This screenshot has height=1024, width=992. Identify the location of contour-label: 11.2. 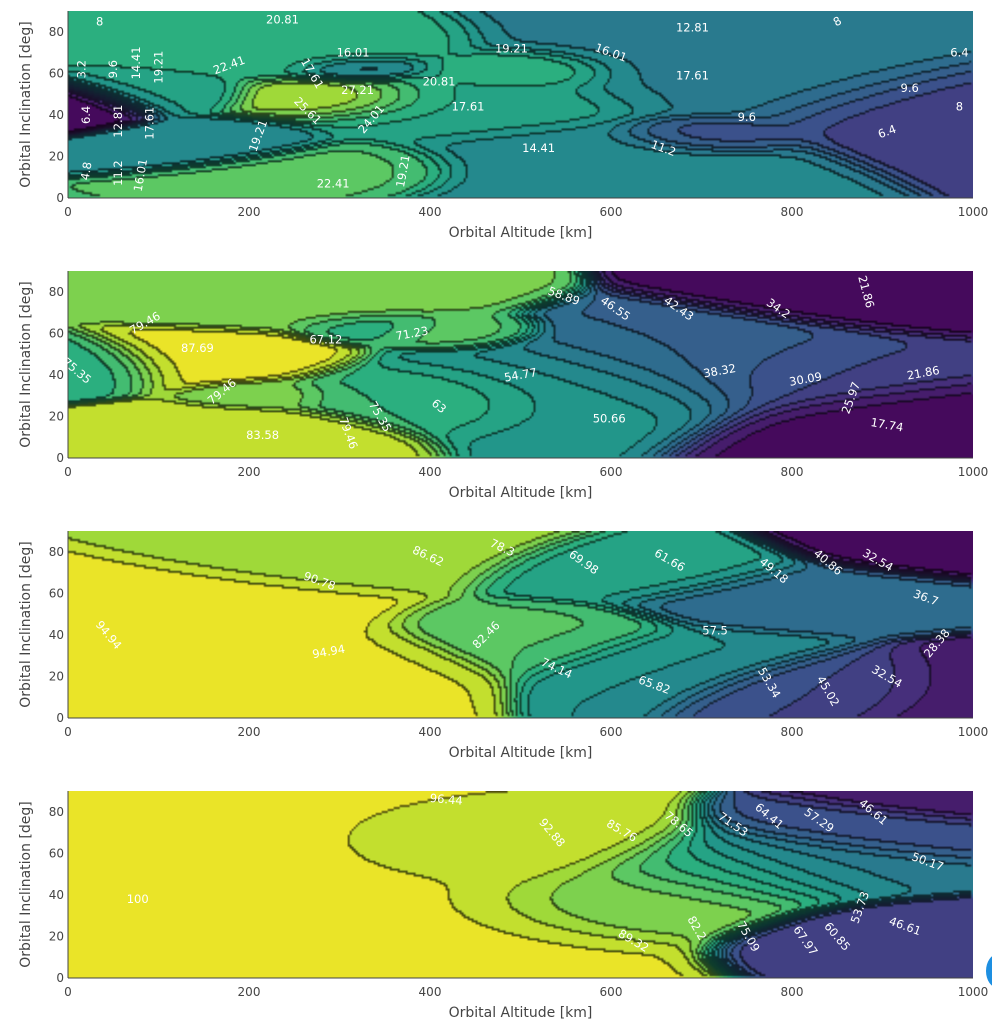
(118, 173).